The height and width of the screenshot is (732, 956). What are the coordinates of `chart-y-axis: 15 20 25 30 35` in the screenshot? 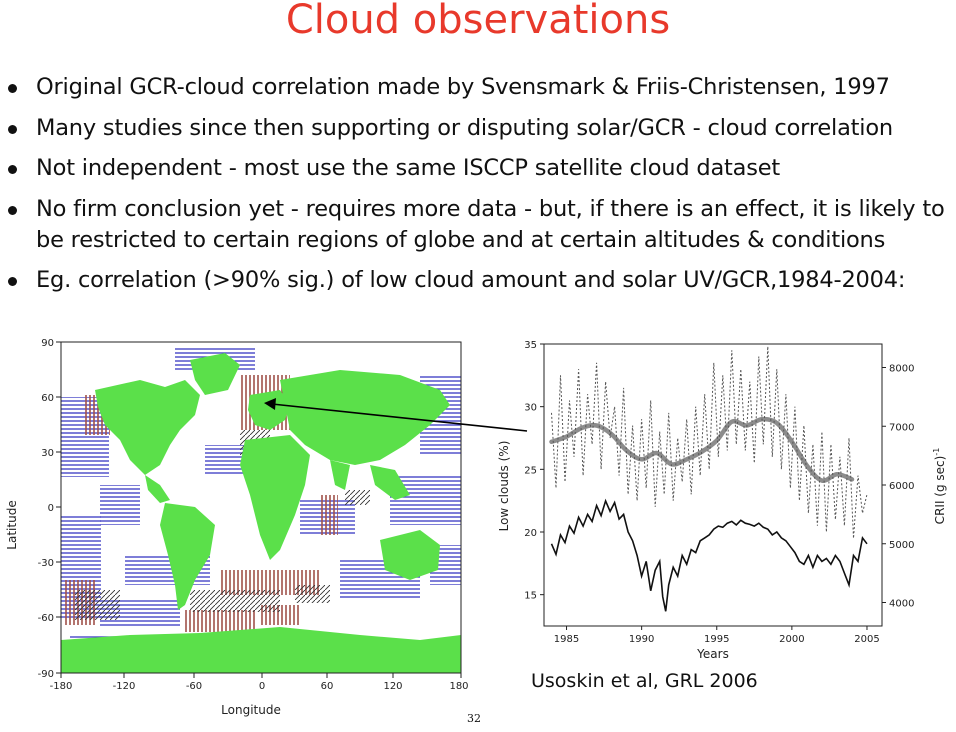 It's located at (534, 471).